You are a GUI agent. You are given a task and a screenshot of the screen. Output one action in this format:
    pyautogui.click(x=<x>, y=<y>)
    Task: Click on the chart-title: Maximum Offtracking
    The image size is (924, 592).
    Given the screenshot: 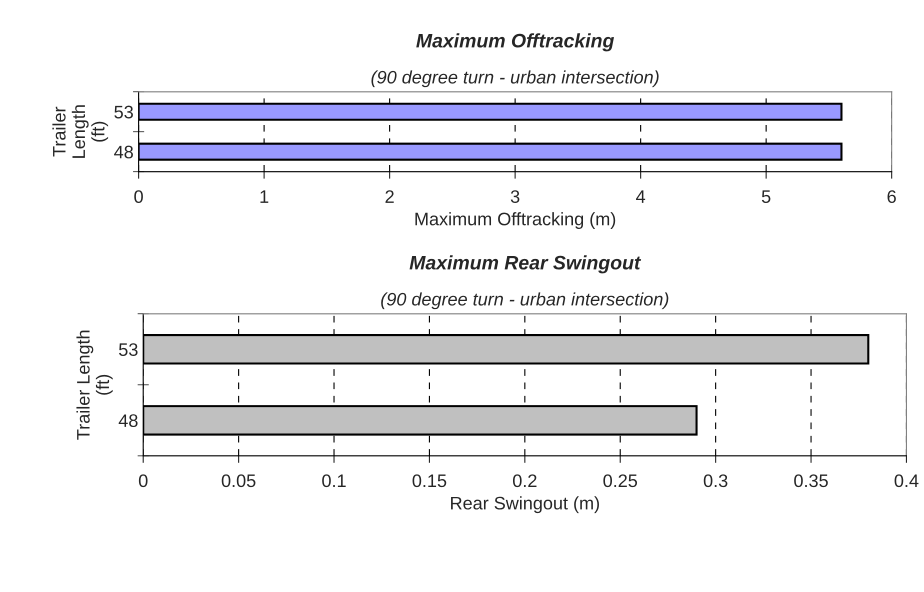 What is the action you would take?
    pyautogui.click(x=515, y=42)
    